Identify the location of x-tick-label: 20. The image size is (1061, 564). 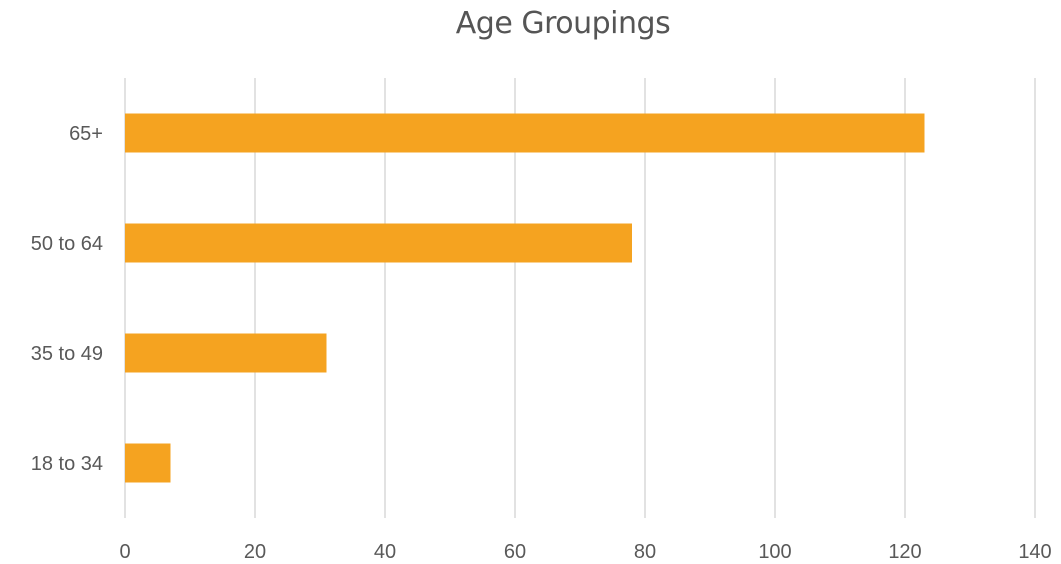
(255, 552).